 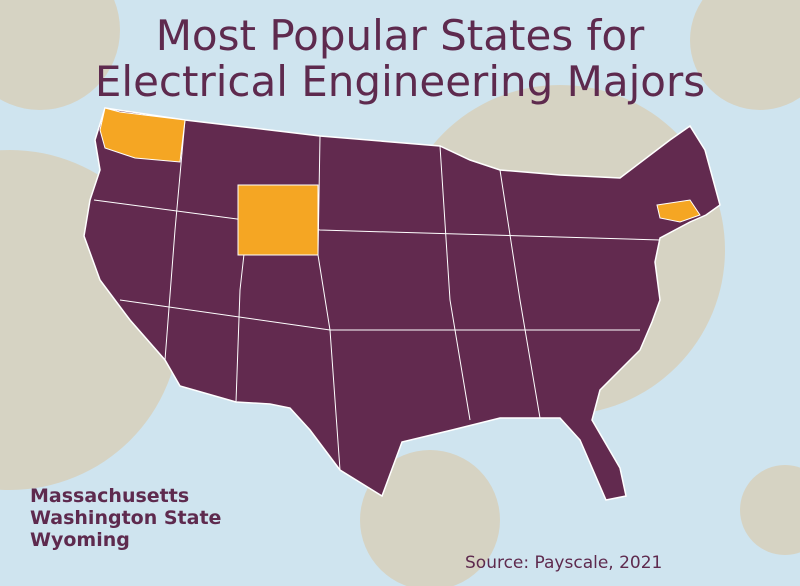 I want to click on source: Source: Payscale, 2021, so click(x=563, y=563).